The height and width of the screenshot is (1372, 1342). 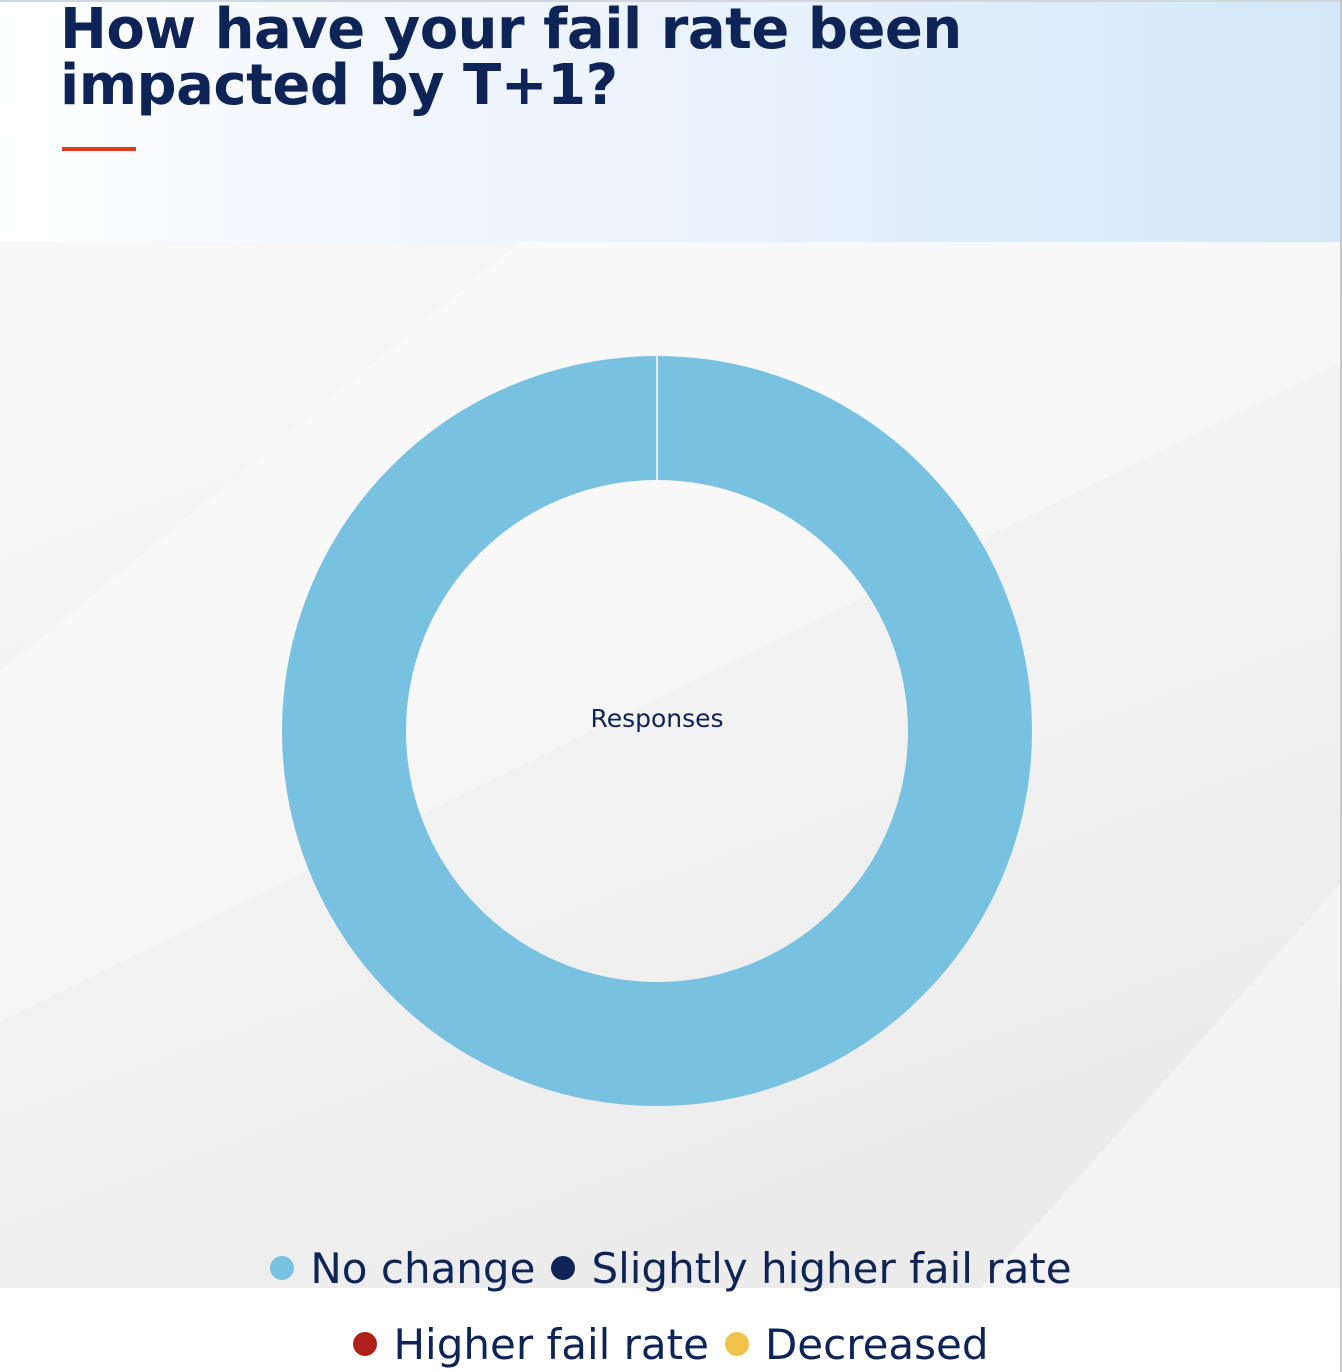 What do you see at coordinates (657, 718) in the screenshot?
I see `donut-center-label: Responses` at bounding box center [657, 718].